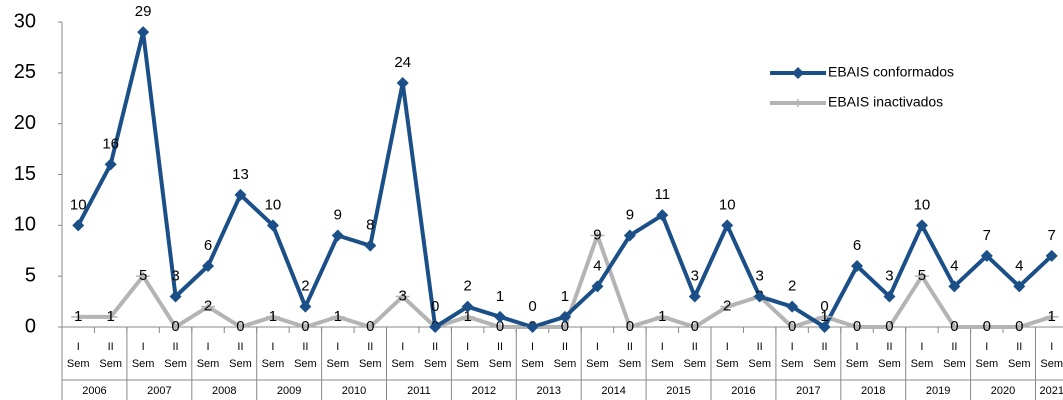 The image size is (1063, 400). What do you see at coordinates (370, 225) in the screenshot?
I see `data-label: 8` at bounding box center [370, 225].